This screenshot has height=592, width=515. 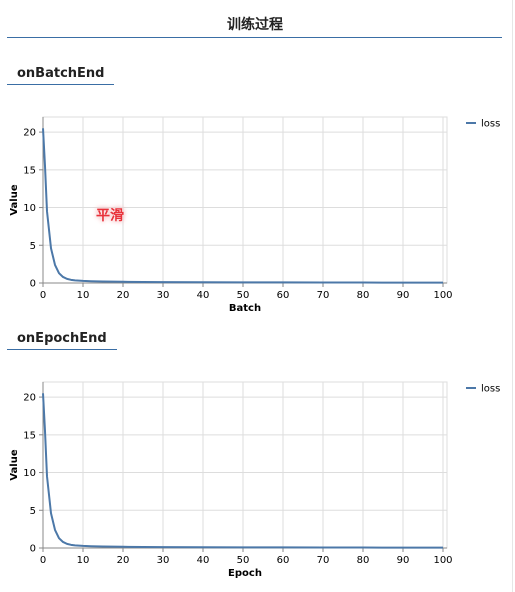 What do you see at coordinates (255, 25) in the screenshot?
I see `page-title: 训练过程` at bounding box center [255, 25].